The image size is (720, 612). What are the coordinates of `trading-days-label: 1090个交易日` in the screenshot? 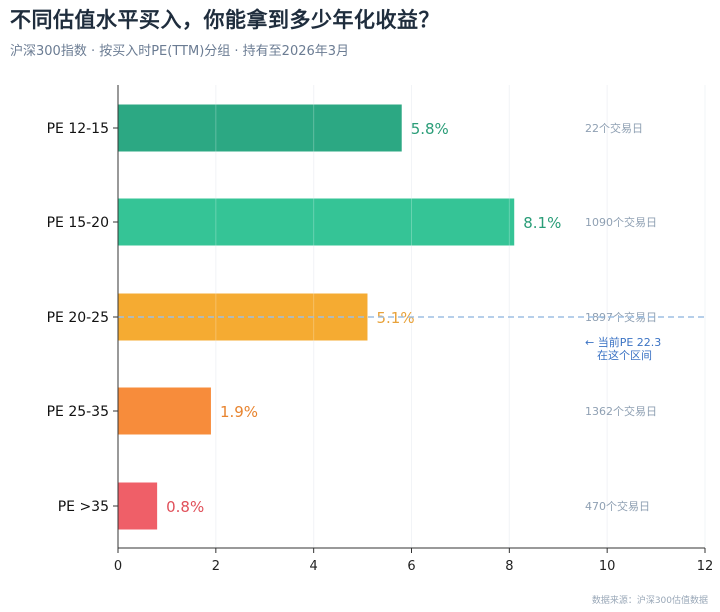 It's located at (621, 222).